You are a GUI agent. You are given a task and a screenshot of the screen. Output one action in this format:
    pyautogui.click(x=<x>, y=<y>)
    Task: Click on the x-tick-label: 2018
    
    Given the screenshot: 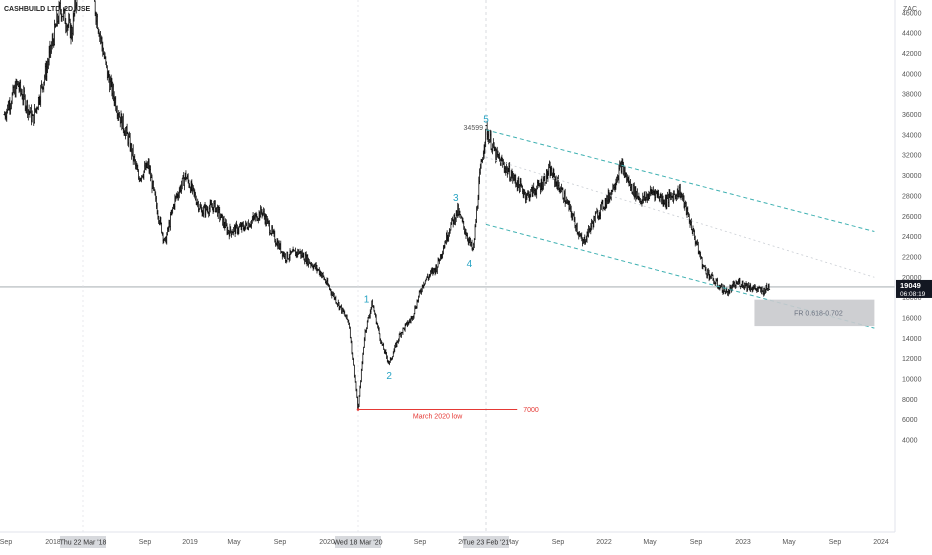 What is the action you would take?
    pyautogui.click(x=53, y=542)
    